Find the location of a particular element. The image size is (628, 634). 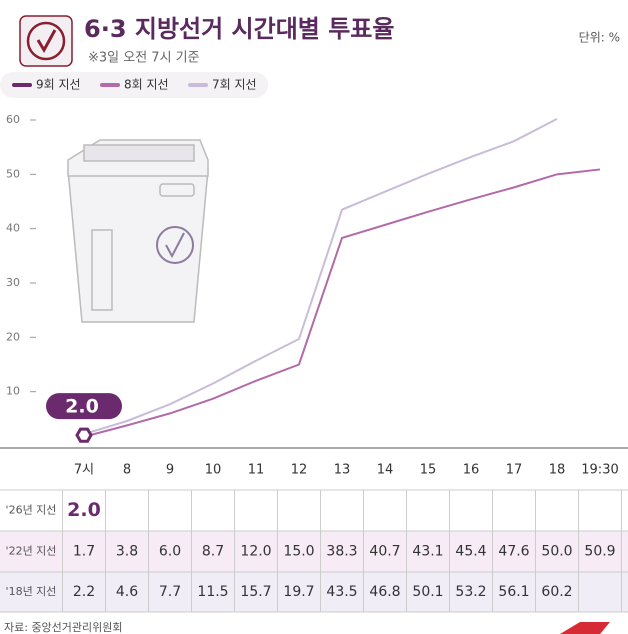

table-cell: 15.0 is located at coordinates (298, 552).